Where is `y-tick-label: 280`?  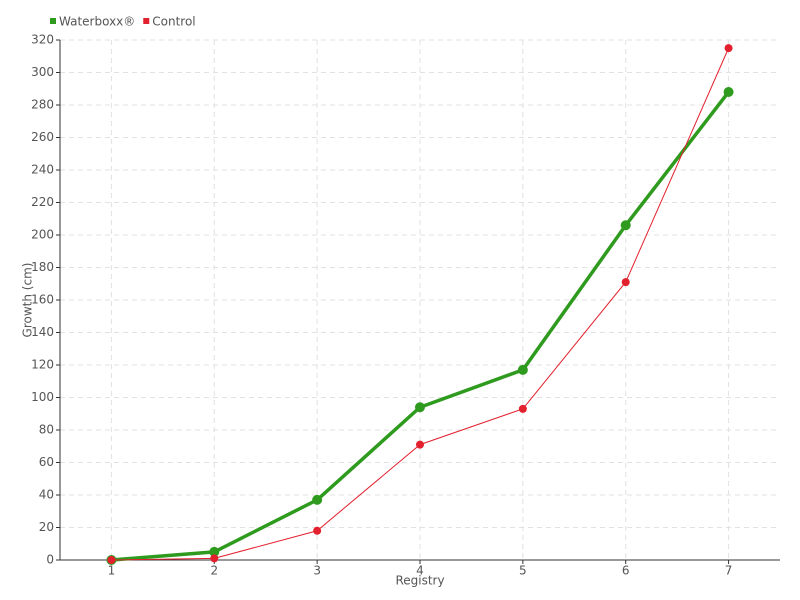
y-tick-label: 280 is located at coordinates (42, 105).